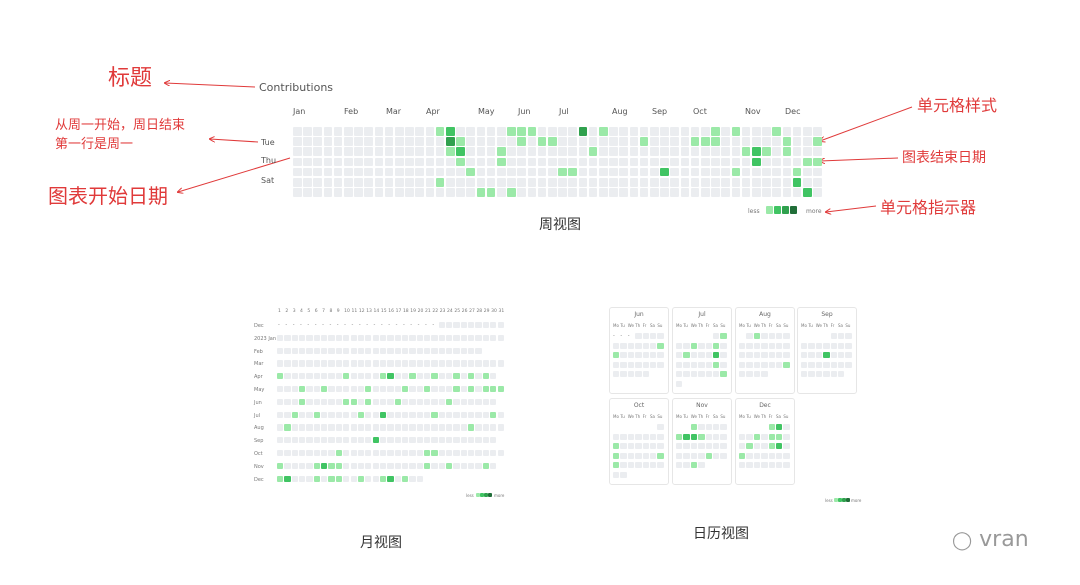 This screenshot has width=1080, height=585. I want to click on annotation-first-row: 第一行是周一, so click(94, 144).